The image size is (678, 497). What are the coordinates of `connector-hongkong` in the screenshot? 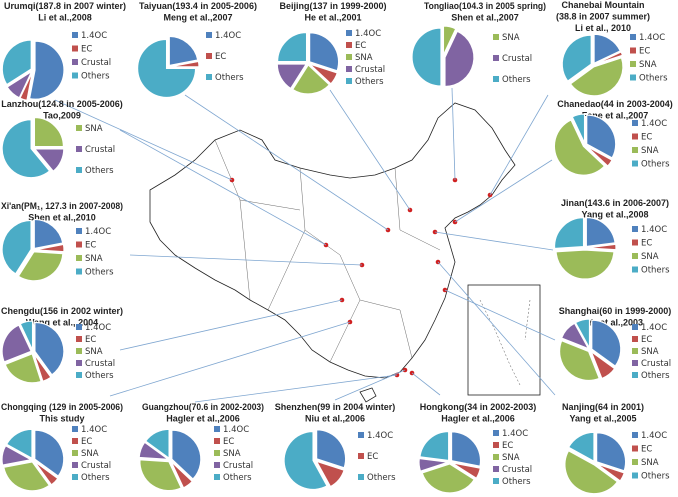 It's located at (426, 384).